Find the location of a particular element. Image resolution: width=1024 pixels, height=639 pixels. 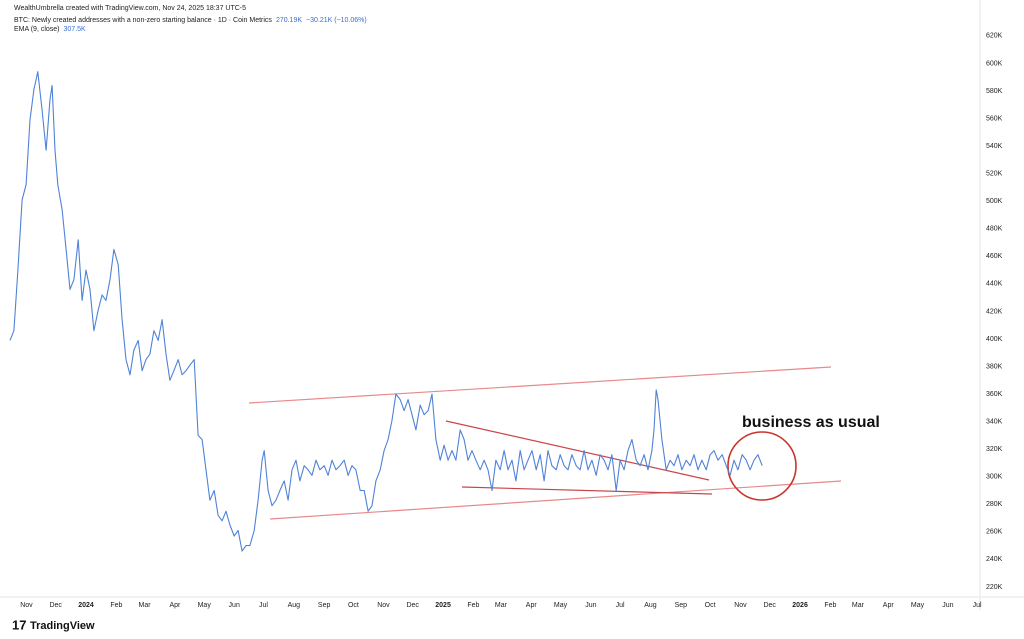

y-tick-label: 440K is located at coordinates (994, 284).